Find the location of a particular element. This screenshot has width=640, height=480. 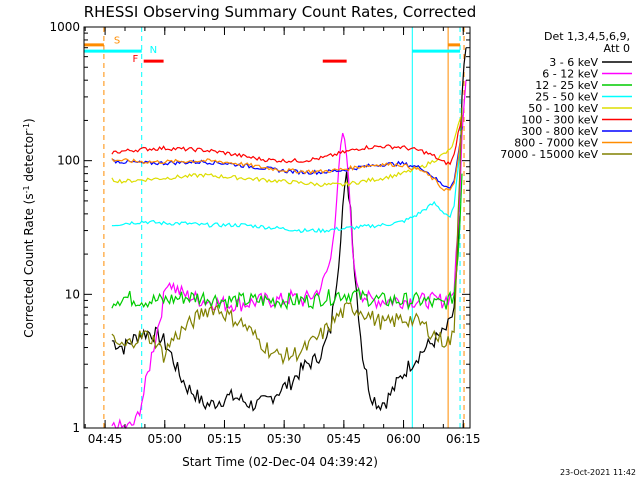

x-tick-label-1: 05:00 is located at coordinates (164, 439).